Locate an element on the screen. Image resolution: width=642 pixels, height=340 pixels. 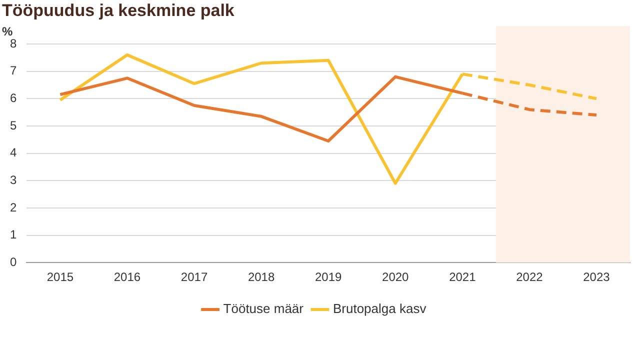
legend-label: Töötuse määr is located at coordinates (263, 308).